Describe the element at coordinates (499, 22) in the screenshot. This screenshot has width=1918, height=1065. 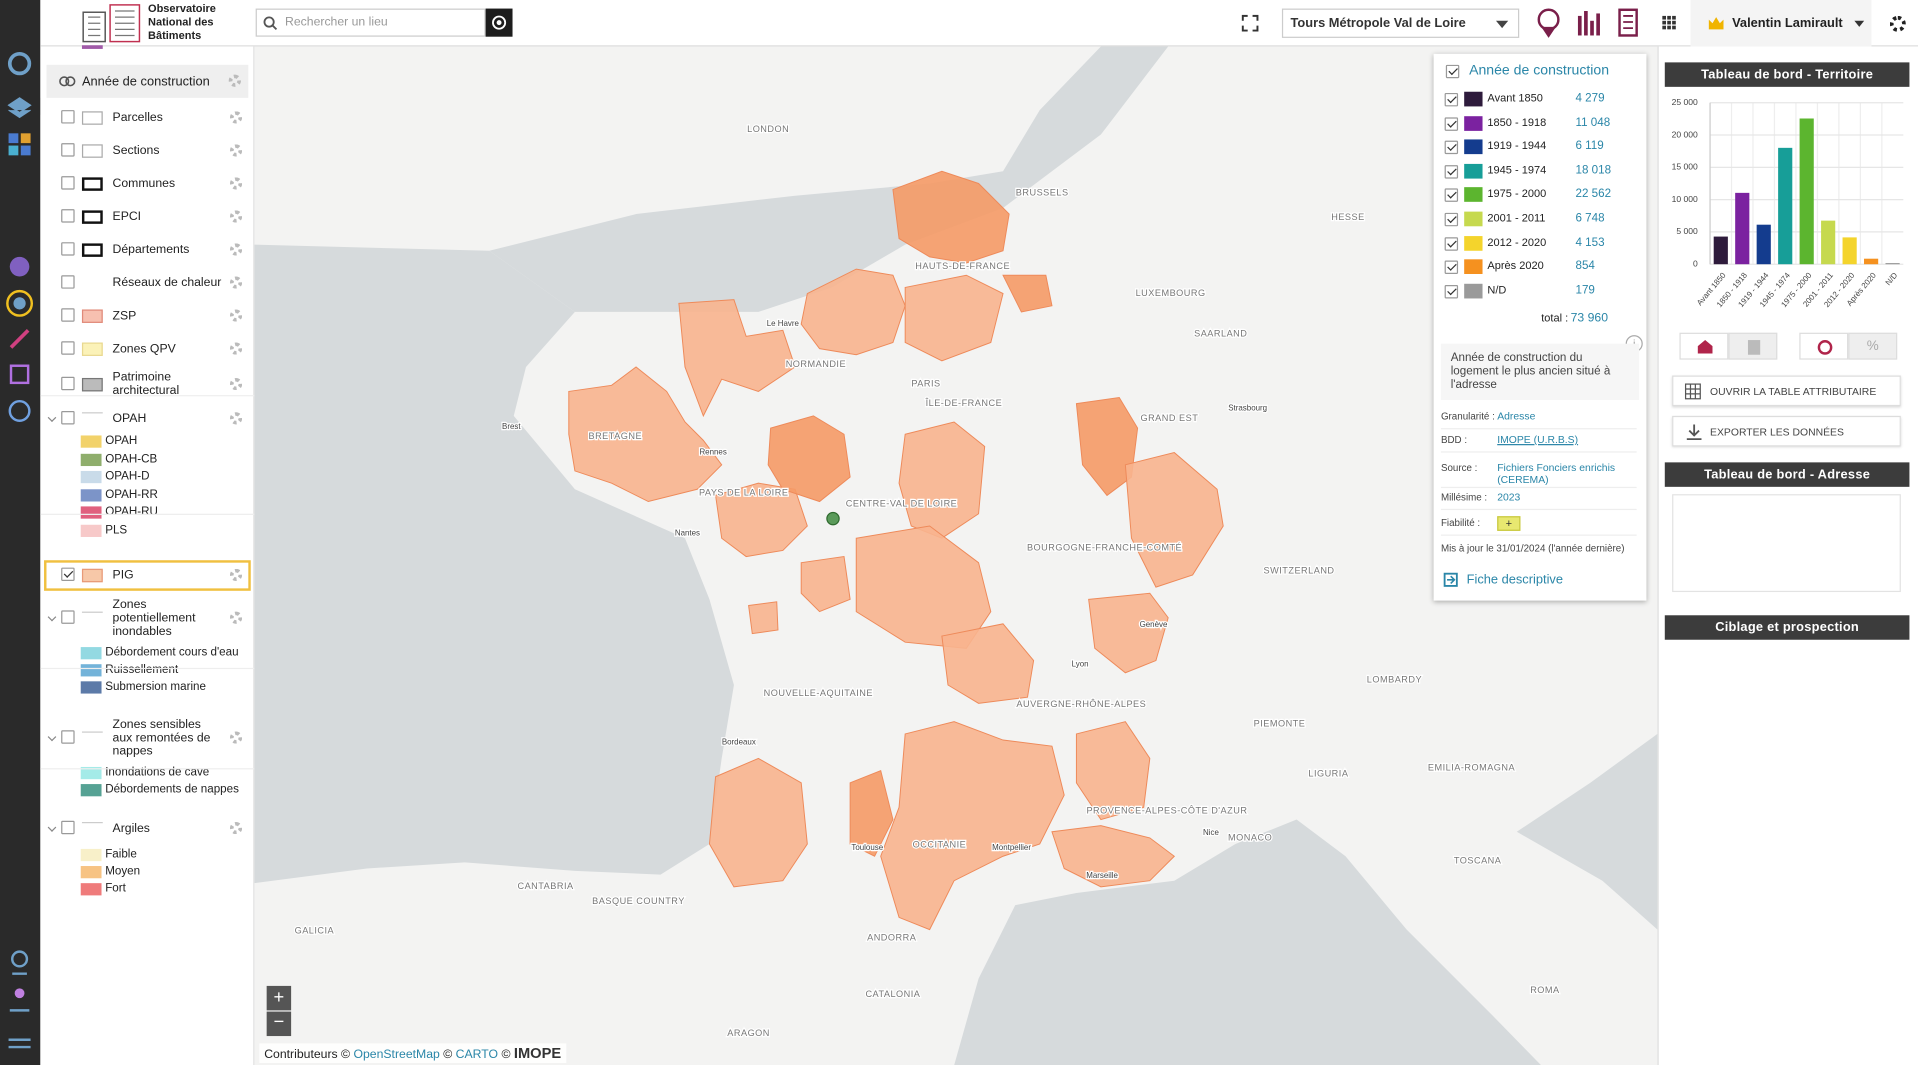
I see `locate-button` at that location.